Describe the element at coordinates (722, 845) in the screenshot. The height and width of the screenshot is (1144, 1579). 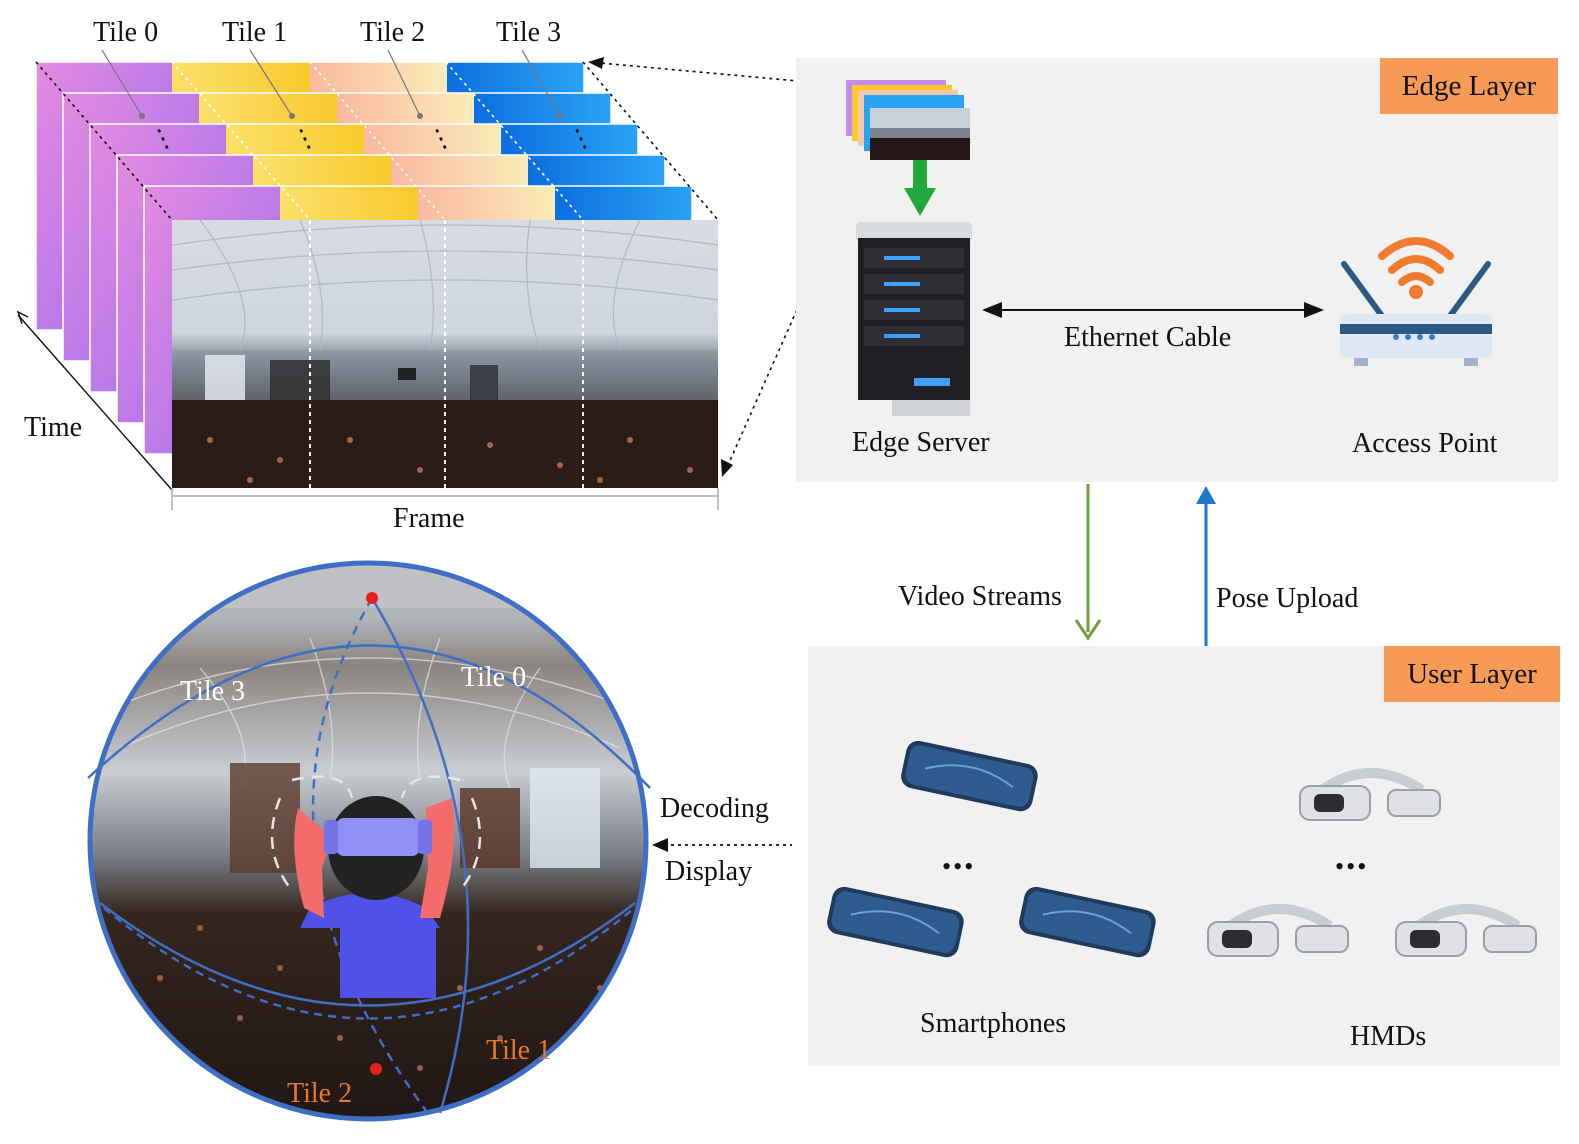
I see `decode-display-arrow` at that location.